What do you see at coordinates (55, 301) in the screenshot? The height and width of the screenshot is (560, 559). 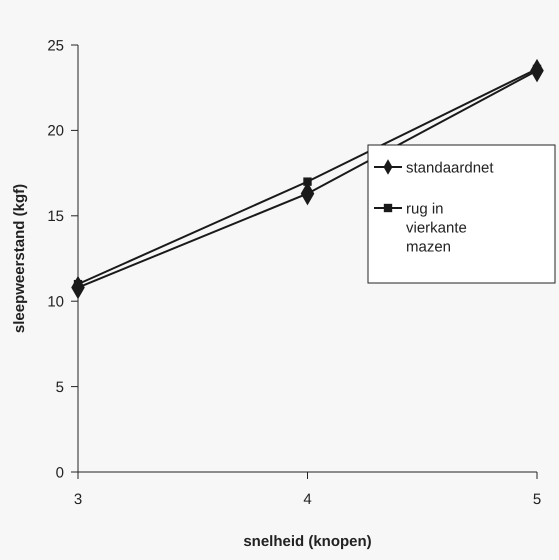 I see `y-tick-label: 10` at bounding box center [55, 301].